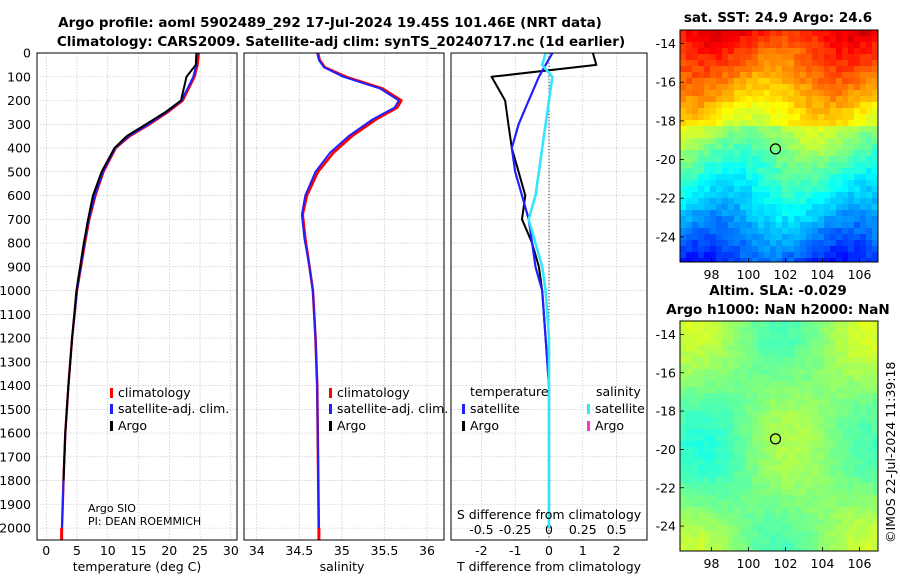 The height and width of the screenshot is (580, 900). Describe the element at coordinates (130, 296) in the screenshot. I see `temperature-lines` at that location.